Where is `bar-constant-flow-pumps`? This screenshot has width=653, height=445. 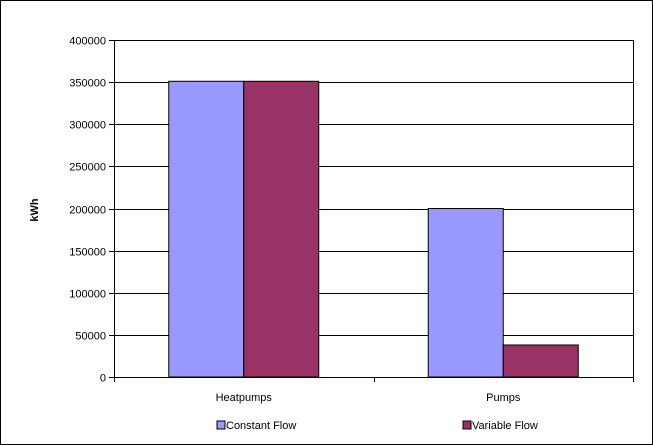 bar-constant-flow-pumps is located at coordinates (465, 293).